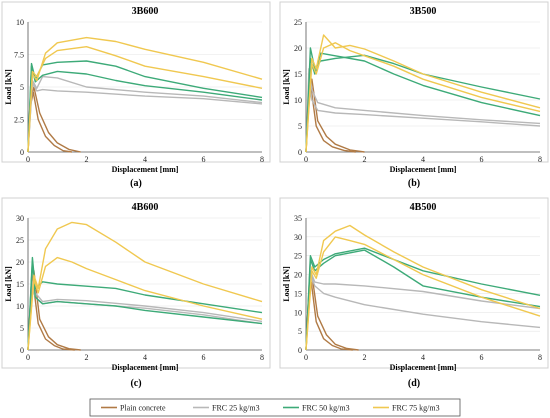 The width and height of the screenshot is (550, 418). What do you see at coordinates (136, 183) in the screenshot?
I see `panel-caption: (a)` at bounding box center [136, 183].